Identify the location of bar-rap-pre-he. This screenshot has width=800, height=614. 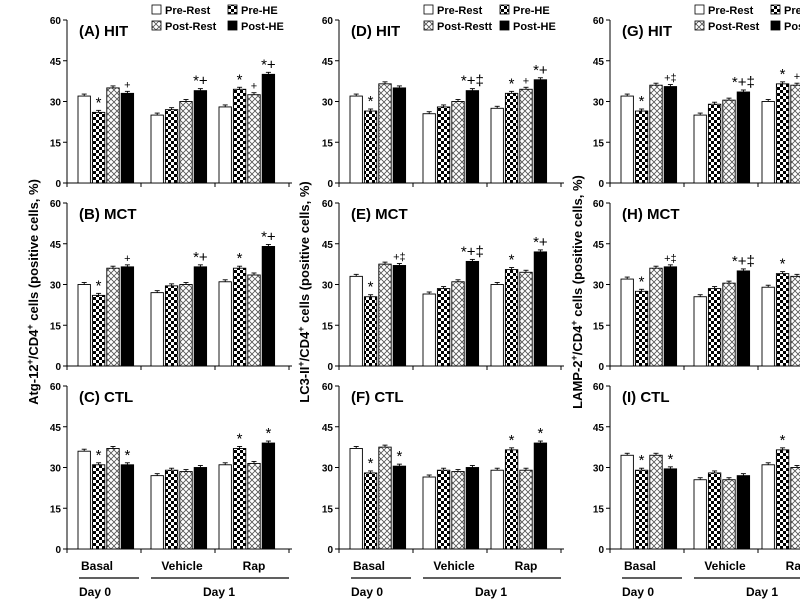
(239, 499).